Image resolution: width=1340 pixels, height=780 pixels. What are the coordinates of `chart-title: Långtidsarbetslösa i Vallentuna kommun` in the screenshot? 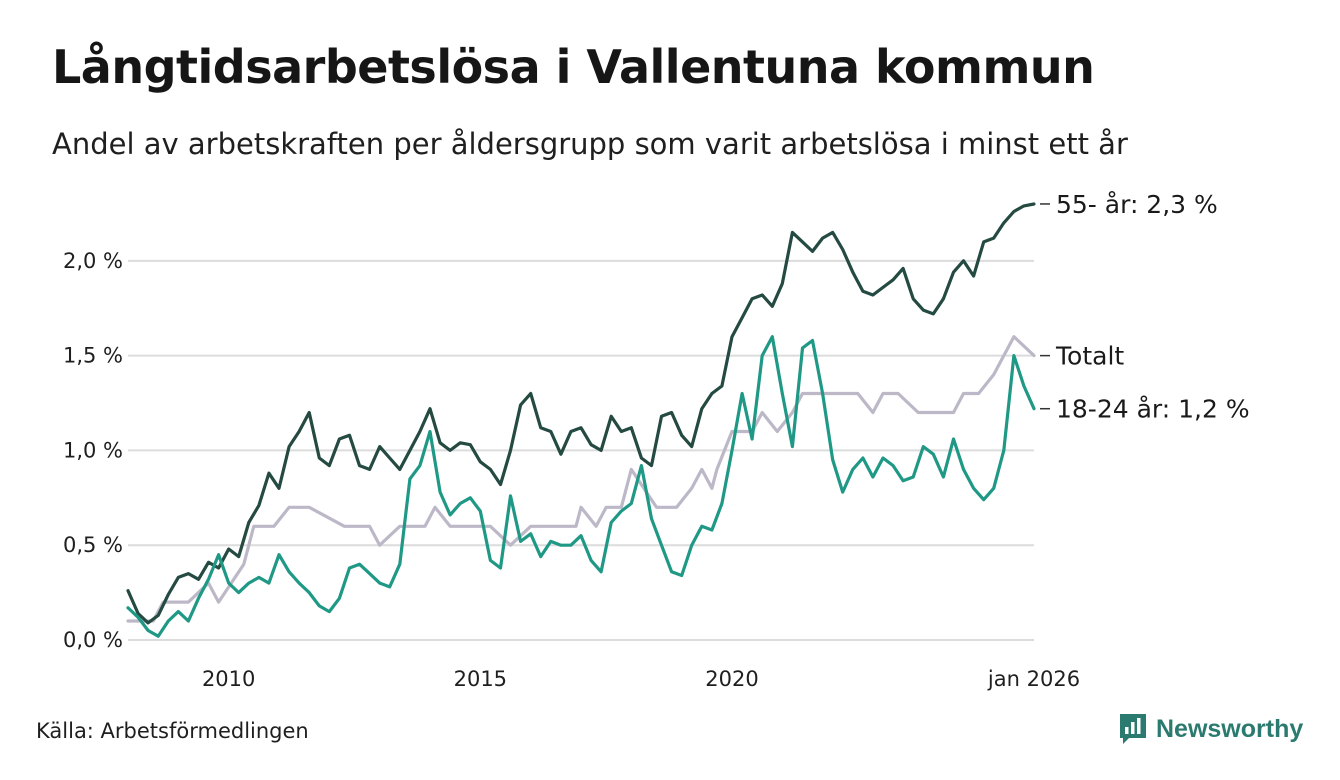 It's located at (573, 67).